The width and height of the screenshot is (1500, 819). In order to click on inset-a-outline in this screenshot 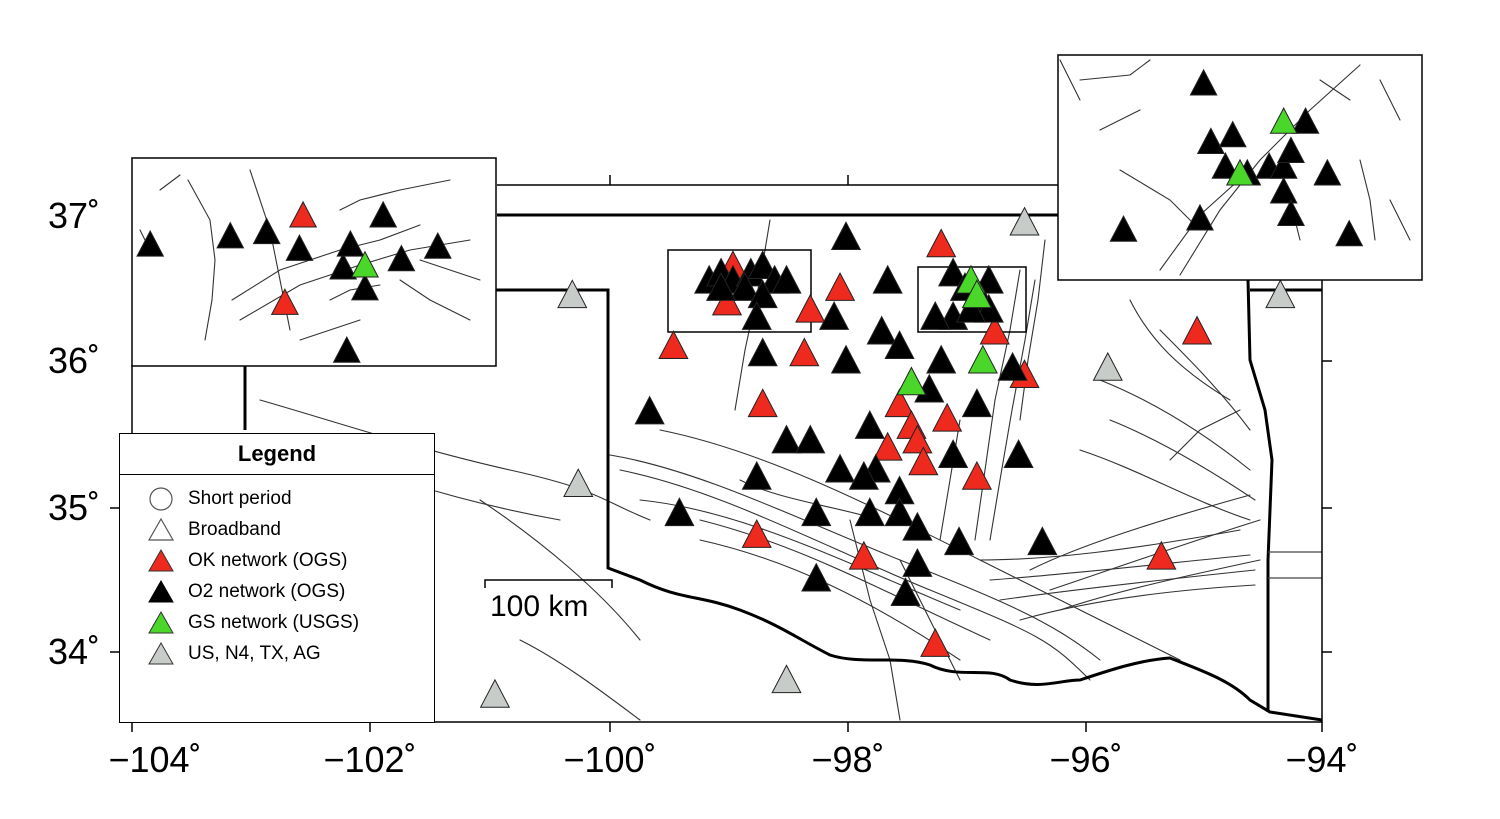, I will do `click(739, 291)`.